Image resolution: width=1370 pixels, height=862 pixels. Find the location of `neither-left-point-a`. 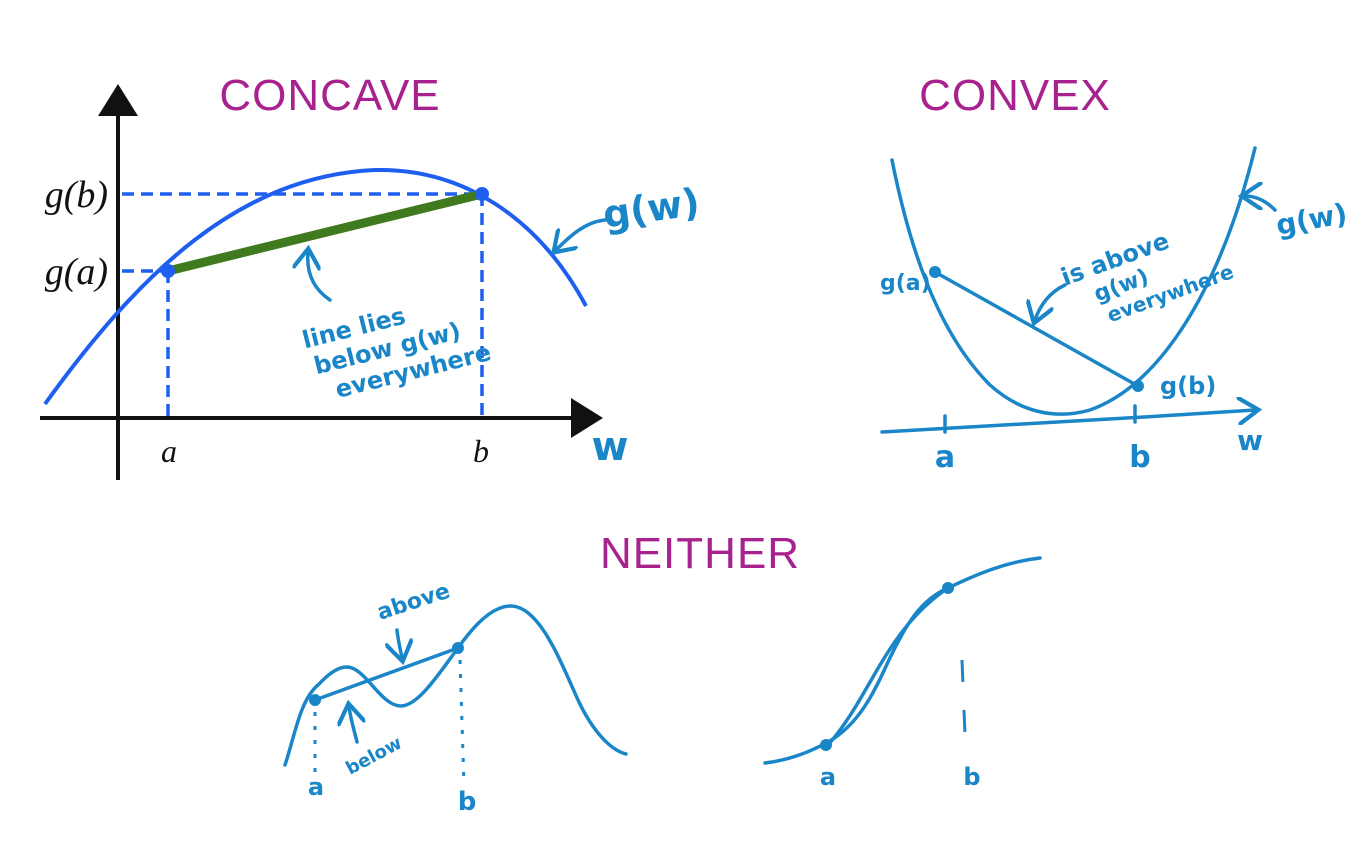

neither-left-point-a is located at coordinates (315, 700).